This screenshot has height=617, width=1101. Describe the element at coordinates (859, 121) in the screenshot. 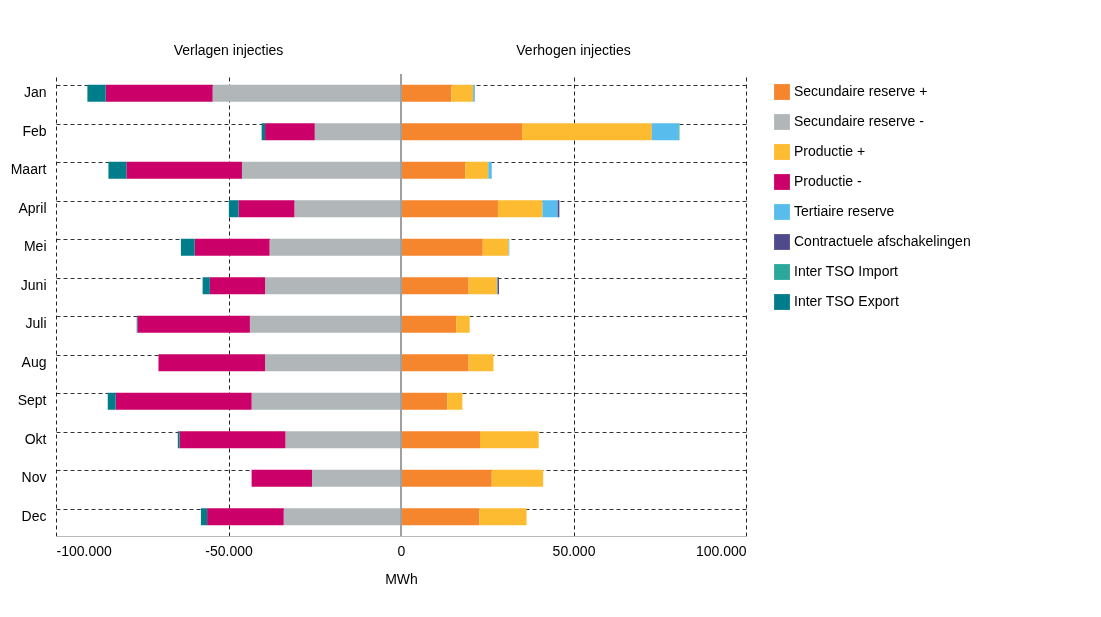

I see `legend-label: Secundaire reserve -` at that location.